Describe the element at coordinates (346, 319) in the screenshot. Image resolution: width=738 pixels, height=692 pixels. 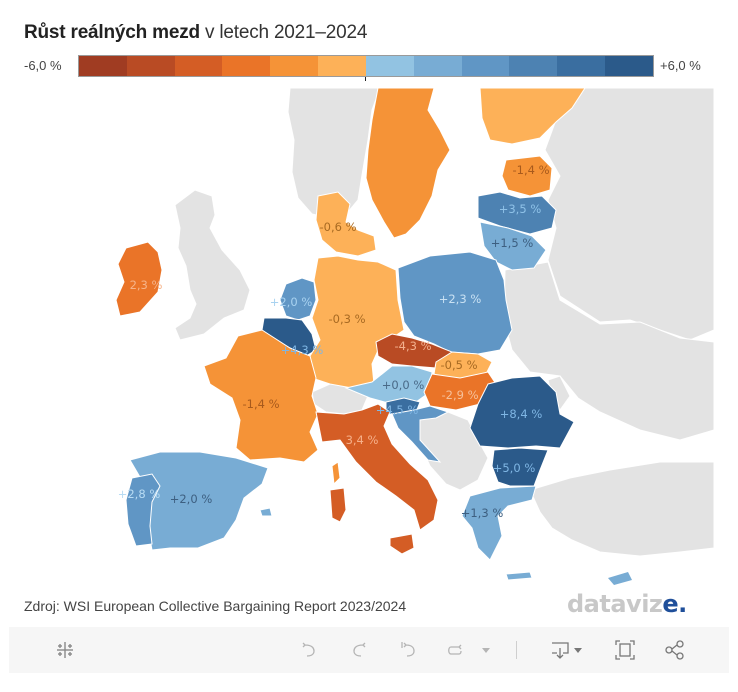
I see `value-label-germany: -0,3 %` at that location.